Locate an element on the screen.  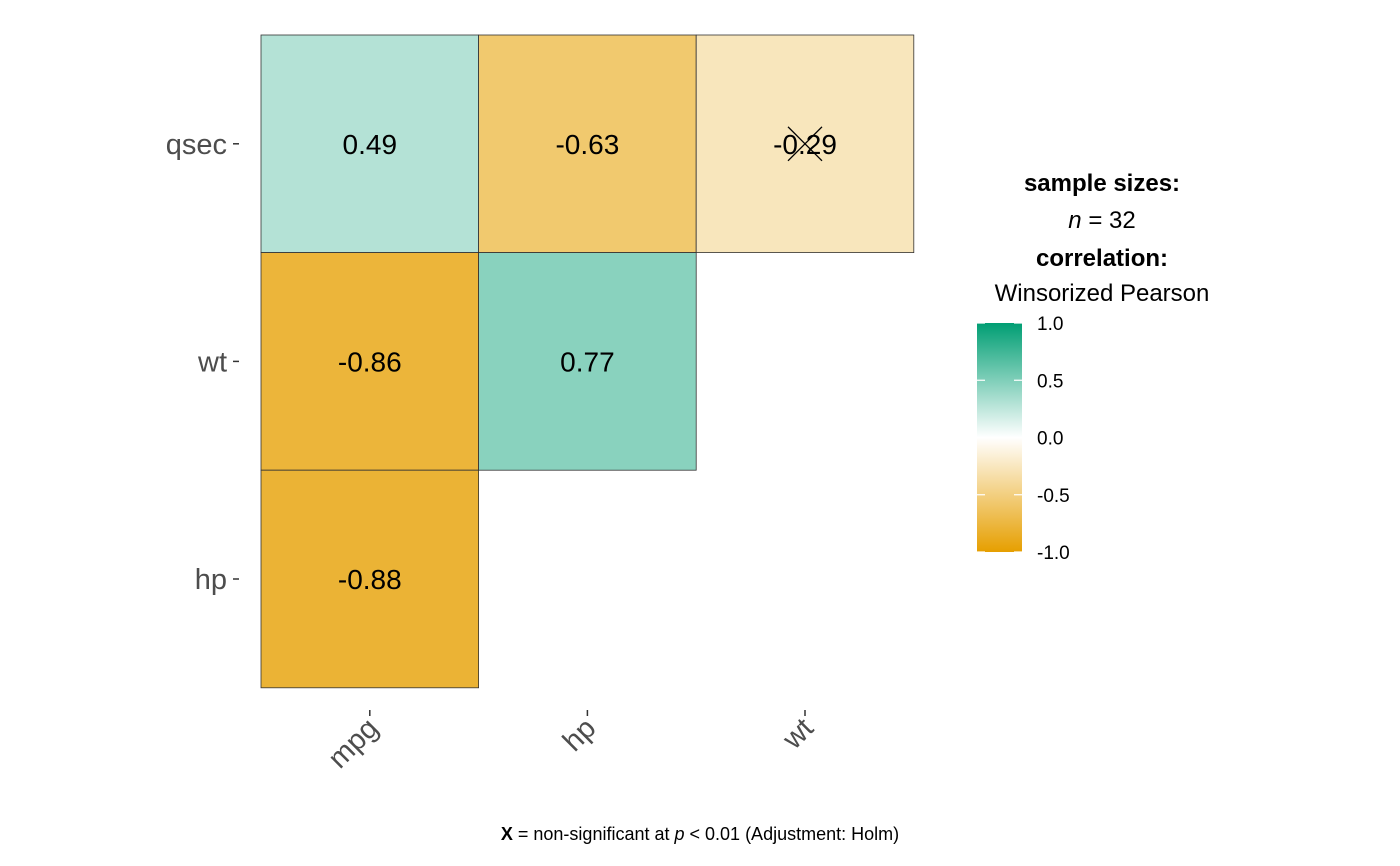
y-axis: qsec wt hp is located at coordinates (202, 362).